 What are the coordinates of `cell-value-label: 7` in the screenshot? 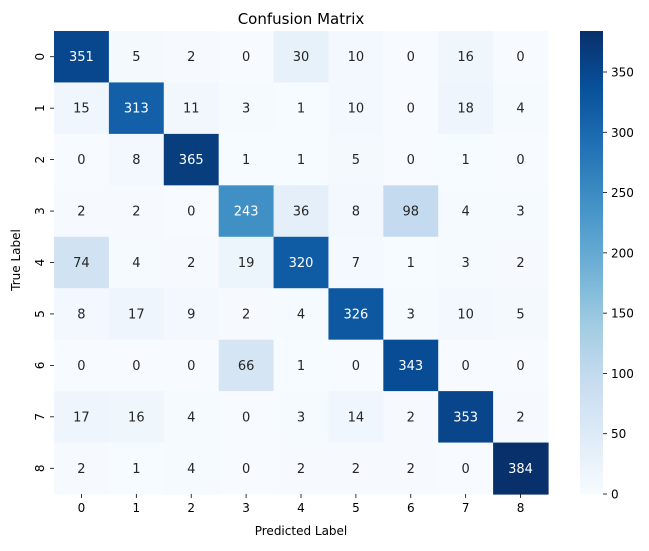 It's located at (356, 263).